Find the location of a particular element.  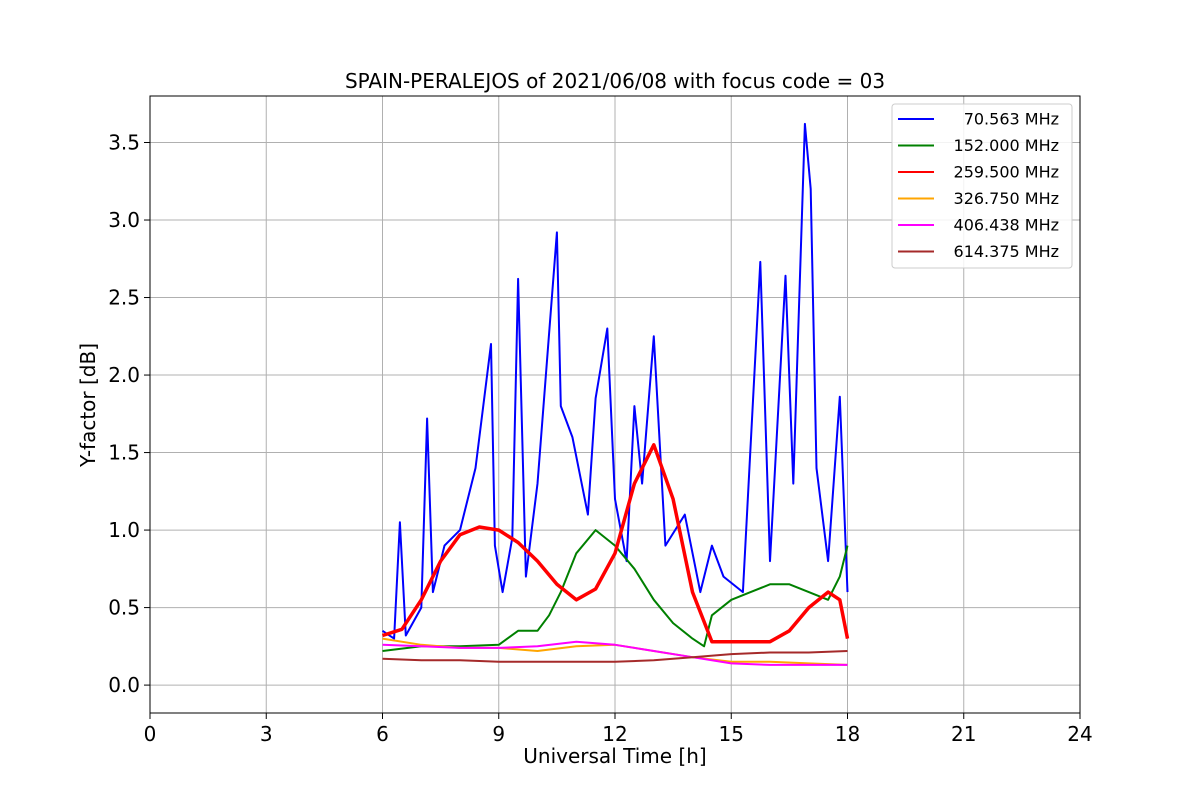

x-tick-label: 18 is located at coordinates (847, 734).